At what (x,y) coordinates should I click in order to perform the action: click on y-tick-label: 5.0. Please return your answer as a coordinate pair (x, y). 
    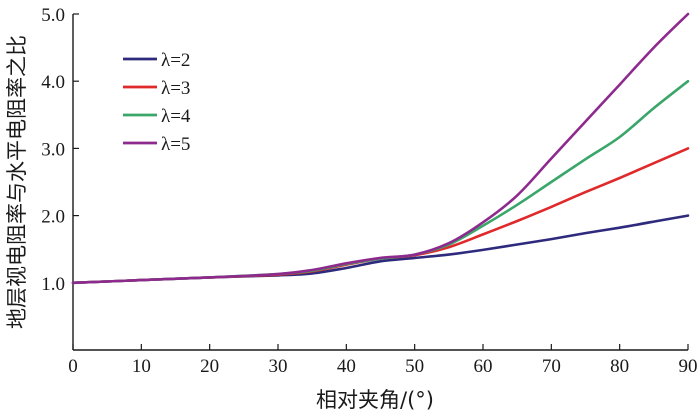
    Looking at the image, I should click on (53, 15).